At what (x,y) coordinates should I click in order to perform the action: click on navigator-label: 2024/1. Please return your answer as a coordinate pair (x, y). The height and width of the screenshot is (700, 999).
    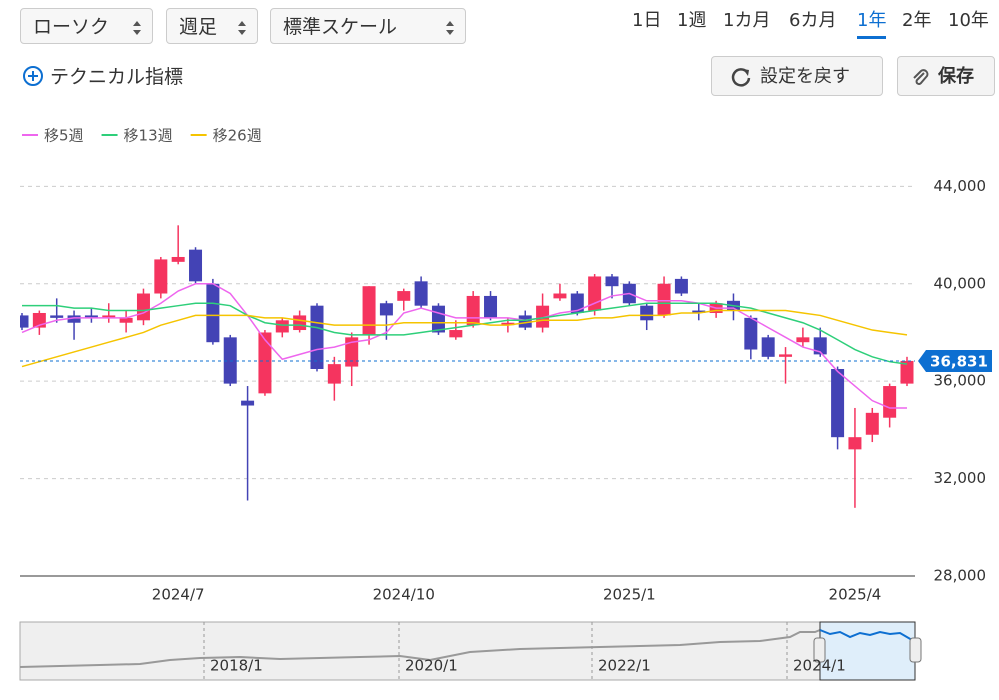
    Looking at the image, I should click on (819, 666).